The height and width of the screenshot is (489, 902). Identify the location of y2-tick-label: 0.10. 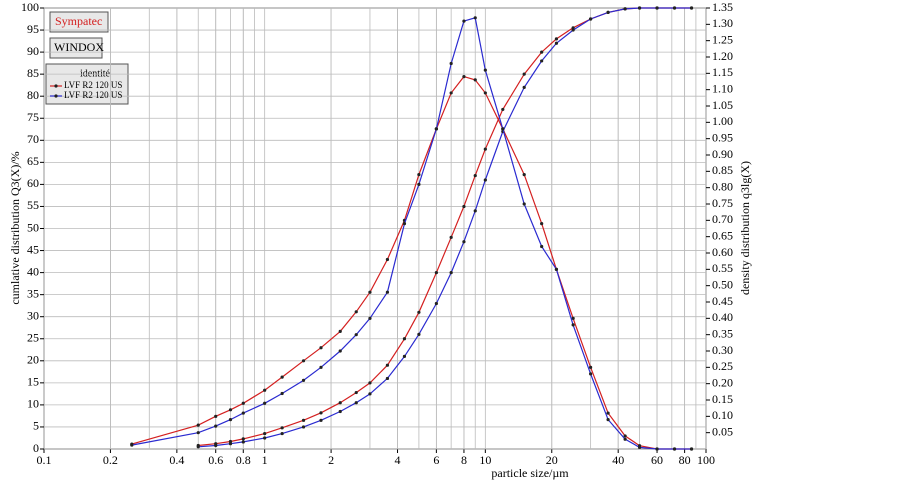
(722, 415).